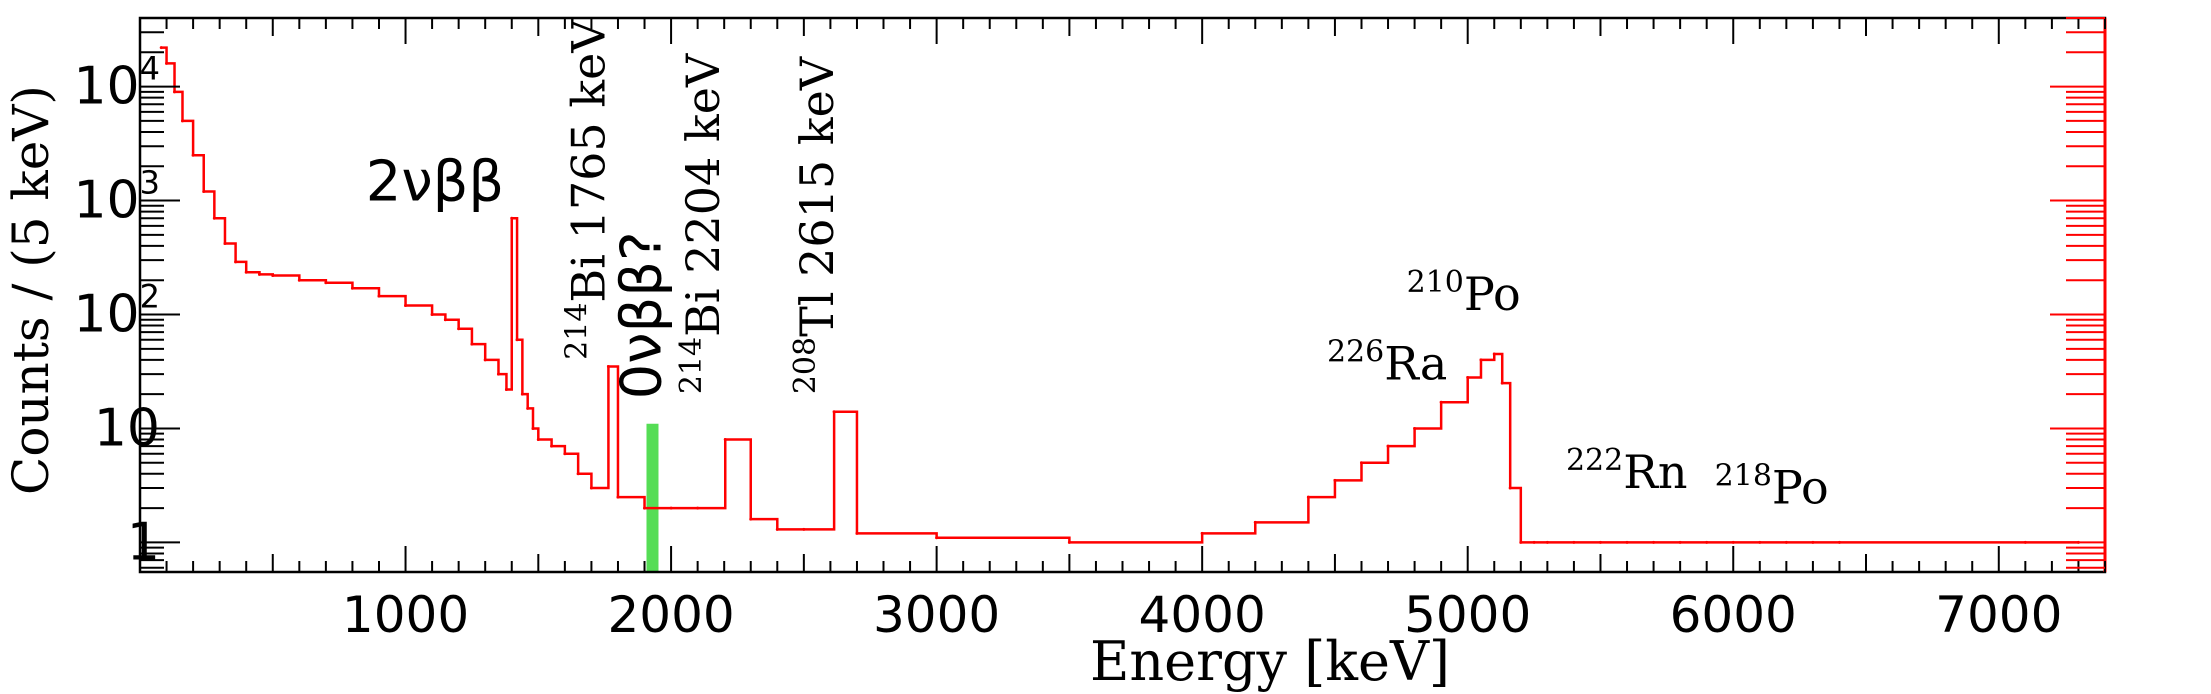  What do you see at coordinates (116, 197) in the screenshot?
I see `y-tick-label: 10³` at bounding box center [116, 197].